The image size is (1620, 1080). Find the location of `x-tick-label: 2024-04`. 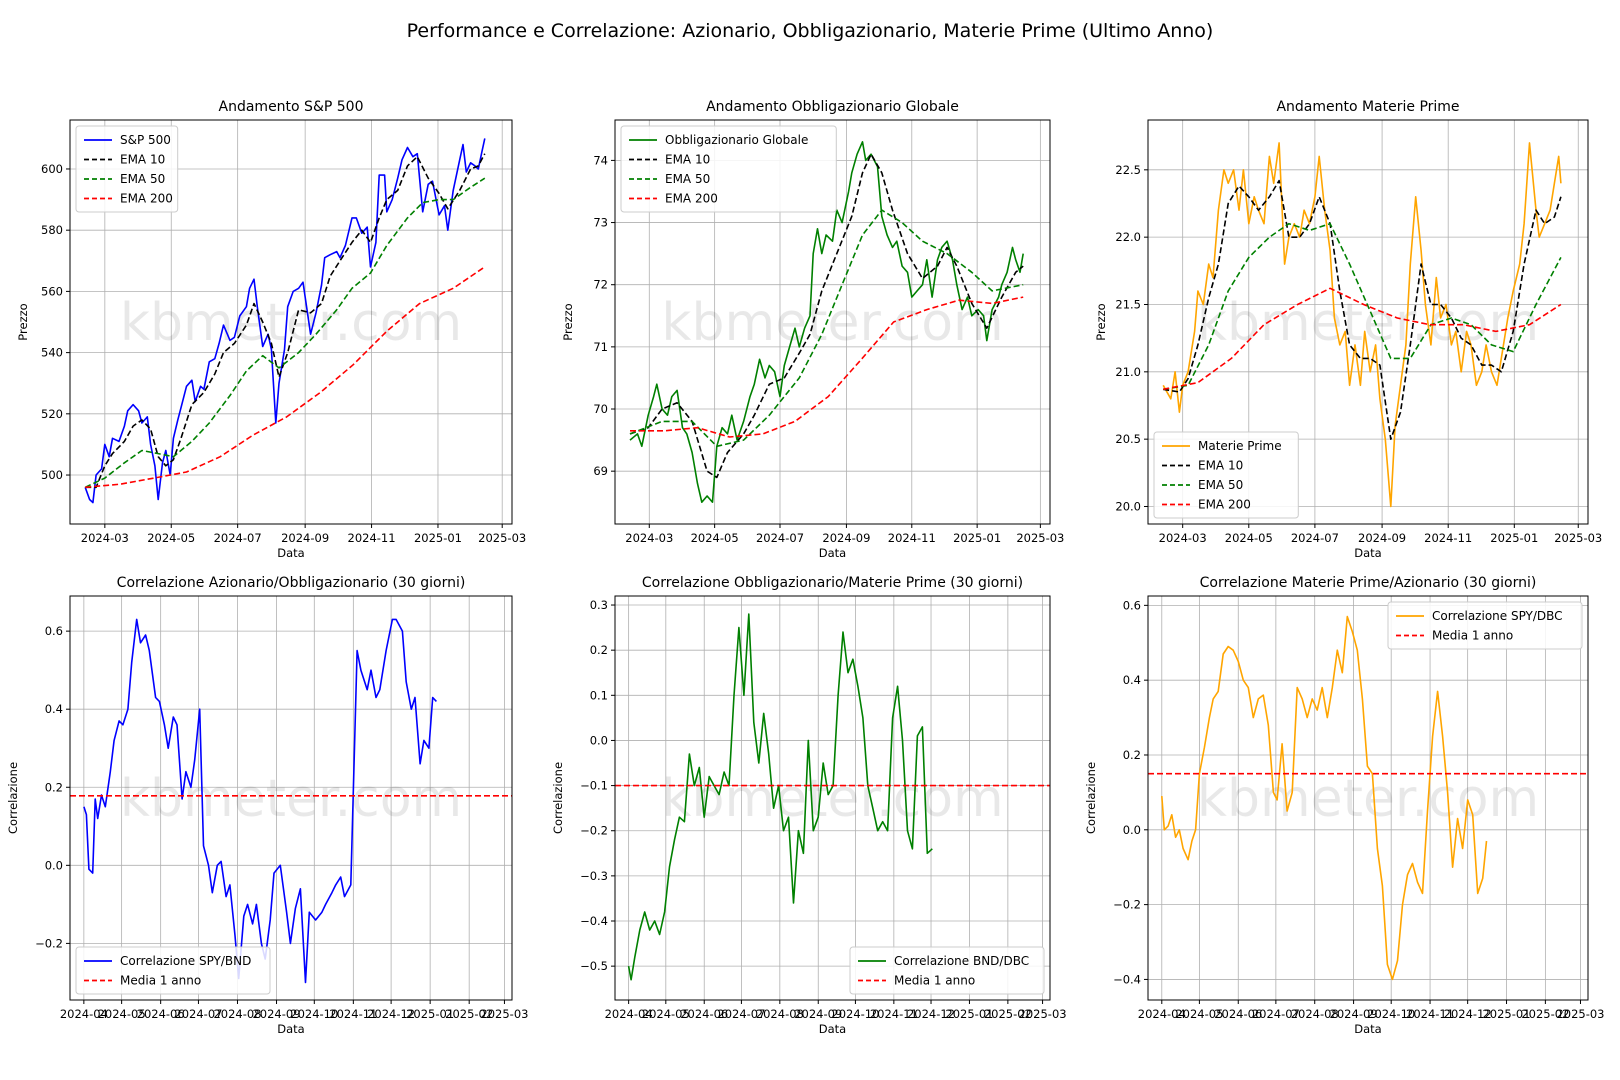

x-tick-label: 2024-04 is located at coordinates (84, 1014).